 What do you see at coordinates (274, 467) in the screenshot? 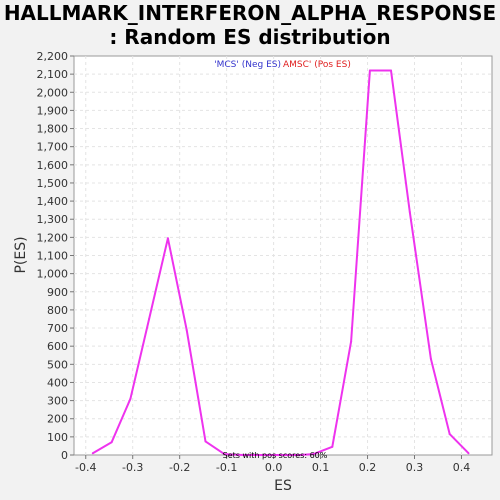
I see `x-tick-label: 0.0` at bounding box center [274, 467].